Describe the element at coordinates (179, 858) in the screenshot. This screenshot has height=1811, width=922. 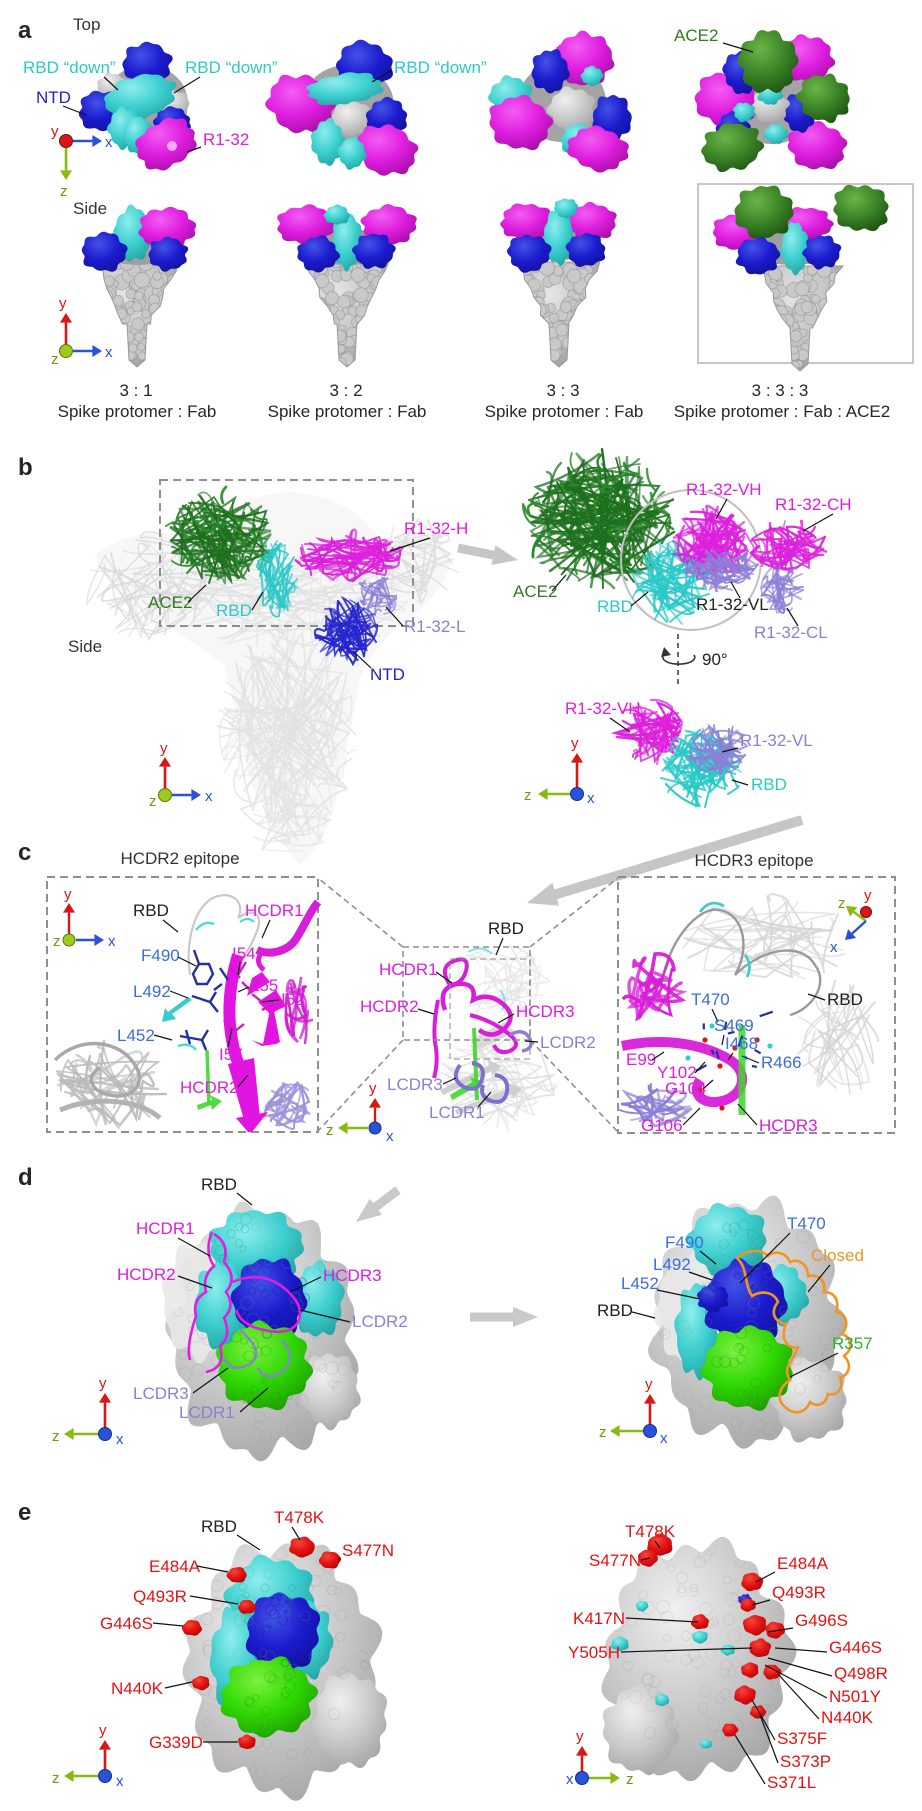
I see `svg-text: HCDR2 epitope` at that location.